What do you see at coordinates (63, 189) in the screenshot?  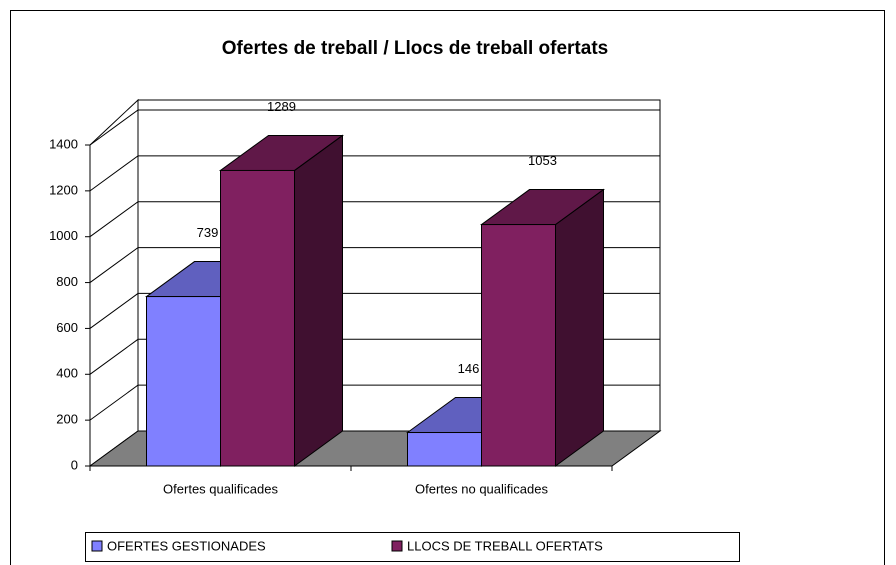 I see `y-tick-label: 1200` at bounding box center [63, 189].